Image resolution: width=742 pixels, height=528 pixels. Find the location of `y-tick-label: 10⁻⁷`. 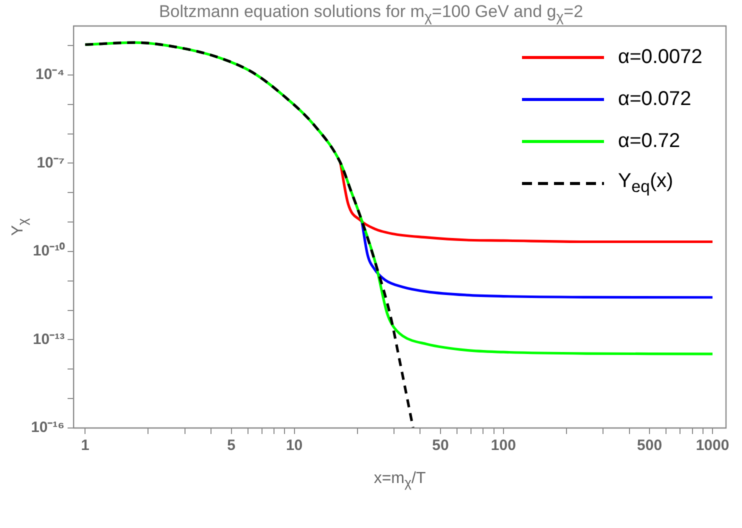

y-tick-label: 10⁻⁷ is located at coordinates (50, 163).